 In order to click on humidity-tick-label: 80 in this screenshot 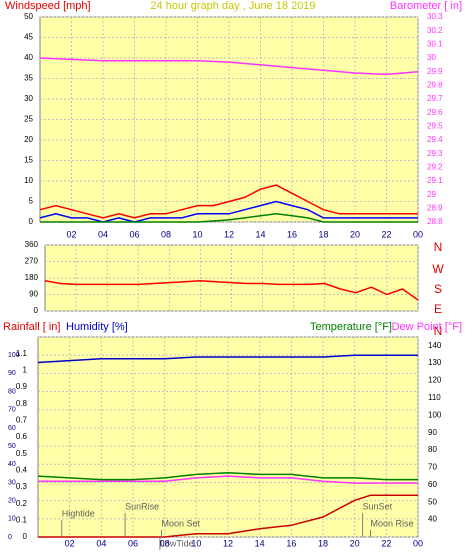, I will do `click(12, 391)`.